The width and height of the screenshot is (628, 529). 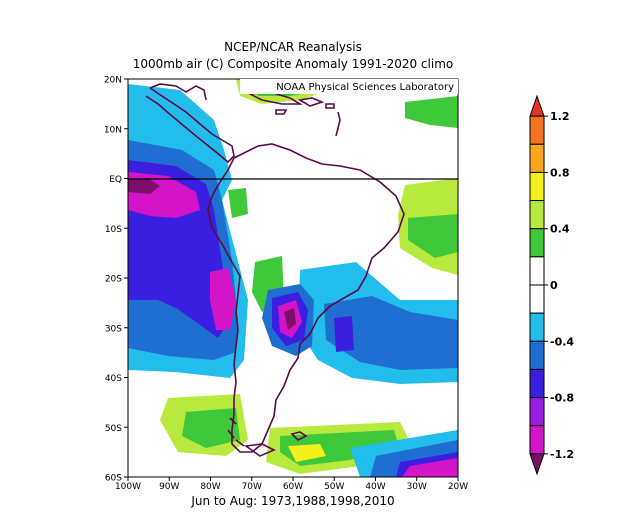 I want to click on yucatan-coast, so click(x=178, y=92).